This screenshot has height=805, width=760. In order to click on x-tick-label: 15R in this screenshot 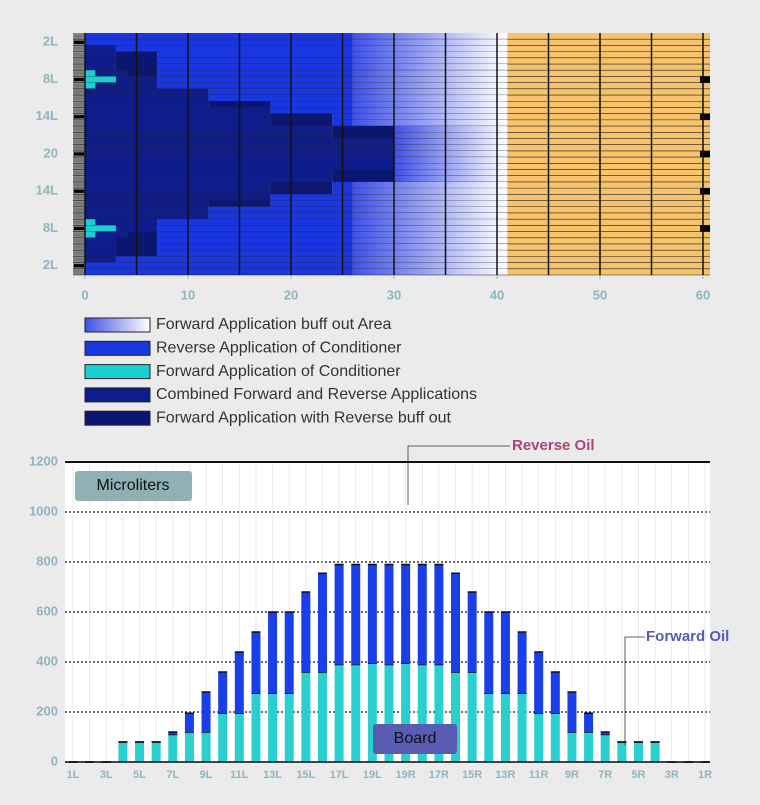, I will do `click(472, 775)`.